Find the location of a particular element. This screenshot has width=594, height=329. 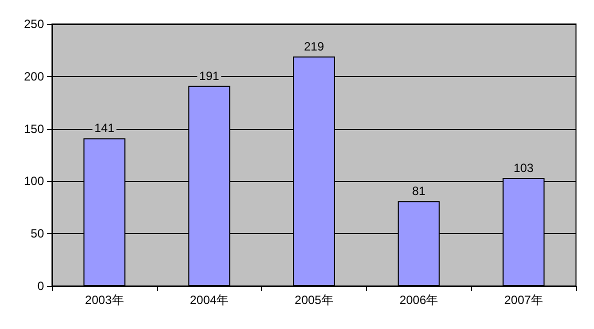

x-tick-label: 2005年 is located at coordinates (314, 300).